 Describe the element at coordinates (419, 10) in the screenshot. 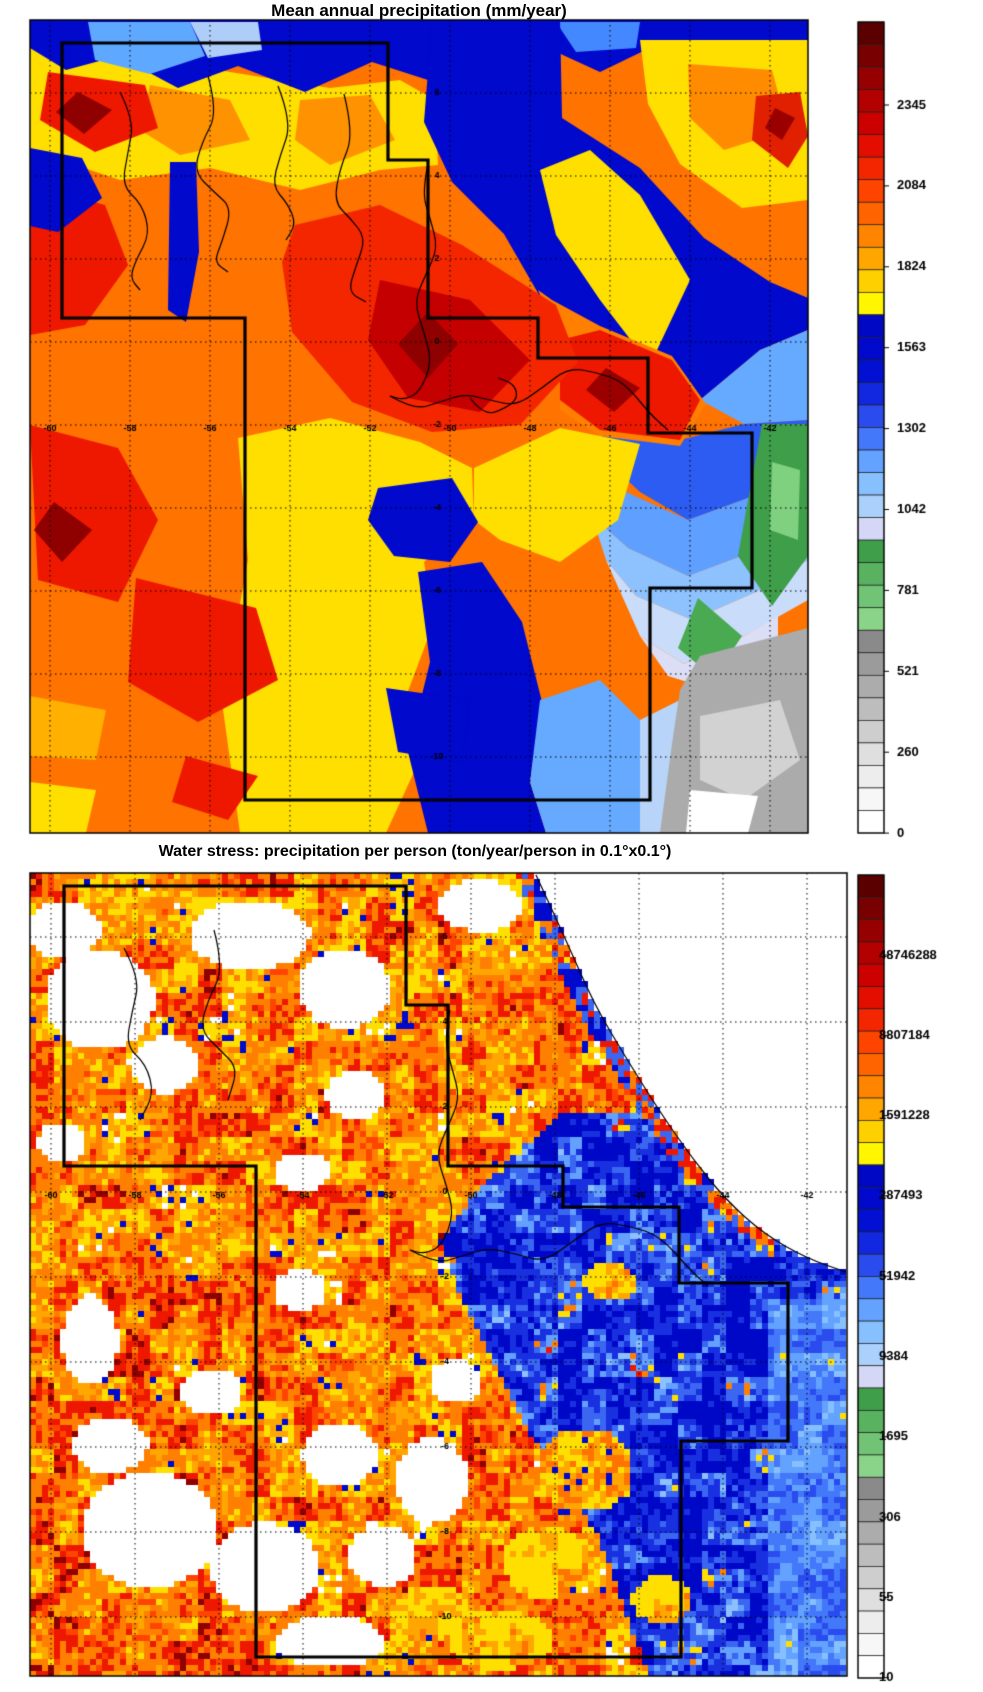

I see `panel1-title: Mean annual precipitation (mm/year)` at that location.